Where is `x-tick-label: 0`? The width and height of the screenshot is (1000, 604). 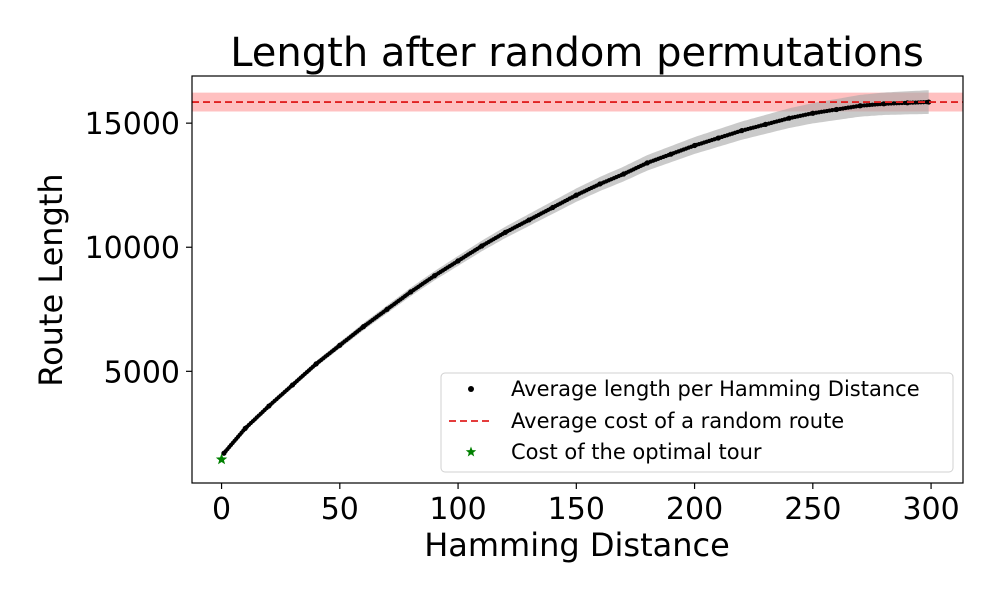 x-tick-label: 0 is located at coordinates (221, 509).